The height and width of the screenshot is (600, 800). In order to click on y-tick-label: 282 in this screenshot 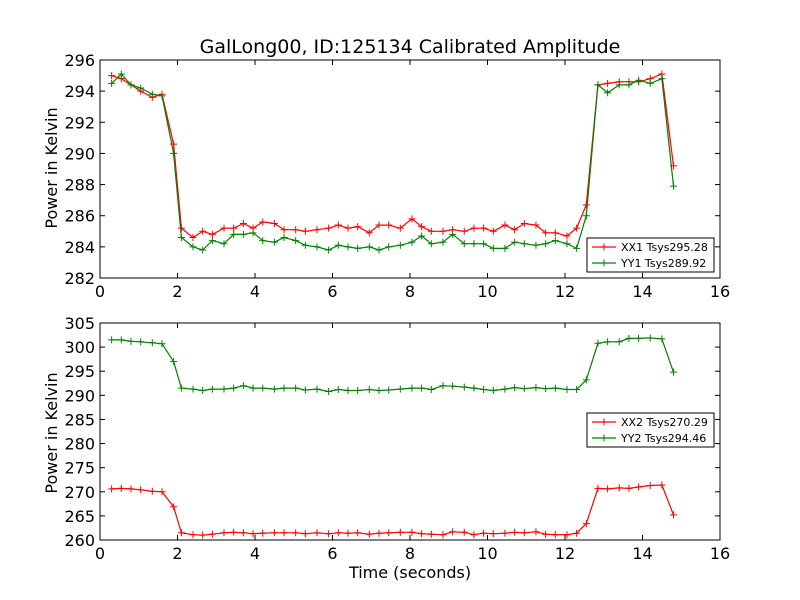, I will do `click(79, 278)`.